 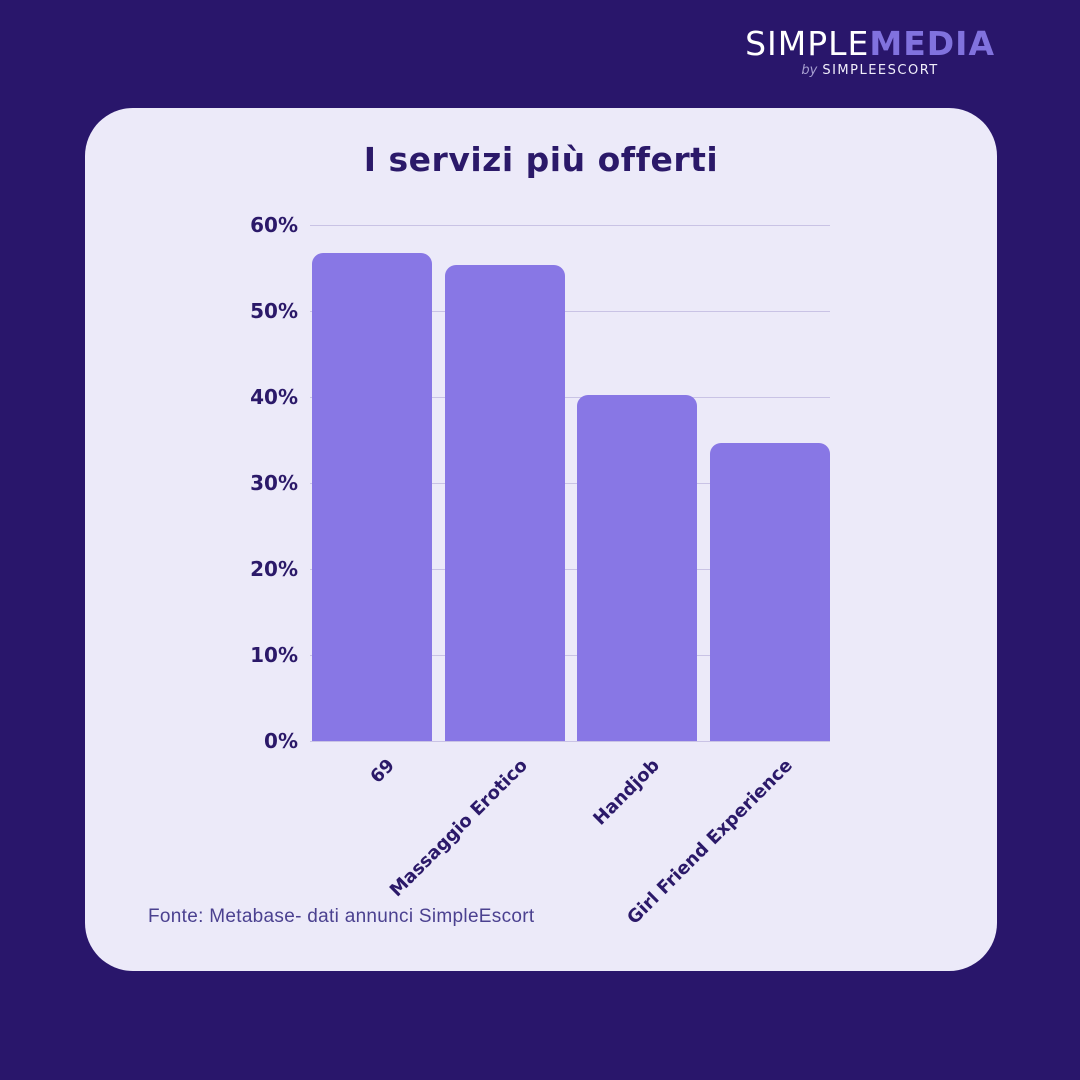 What do you see at coordinates (274, 311) in the screenshot?
I see `y-tick-label-50: 50%` at bounding box center [274, 311].